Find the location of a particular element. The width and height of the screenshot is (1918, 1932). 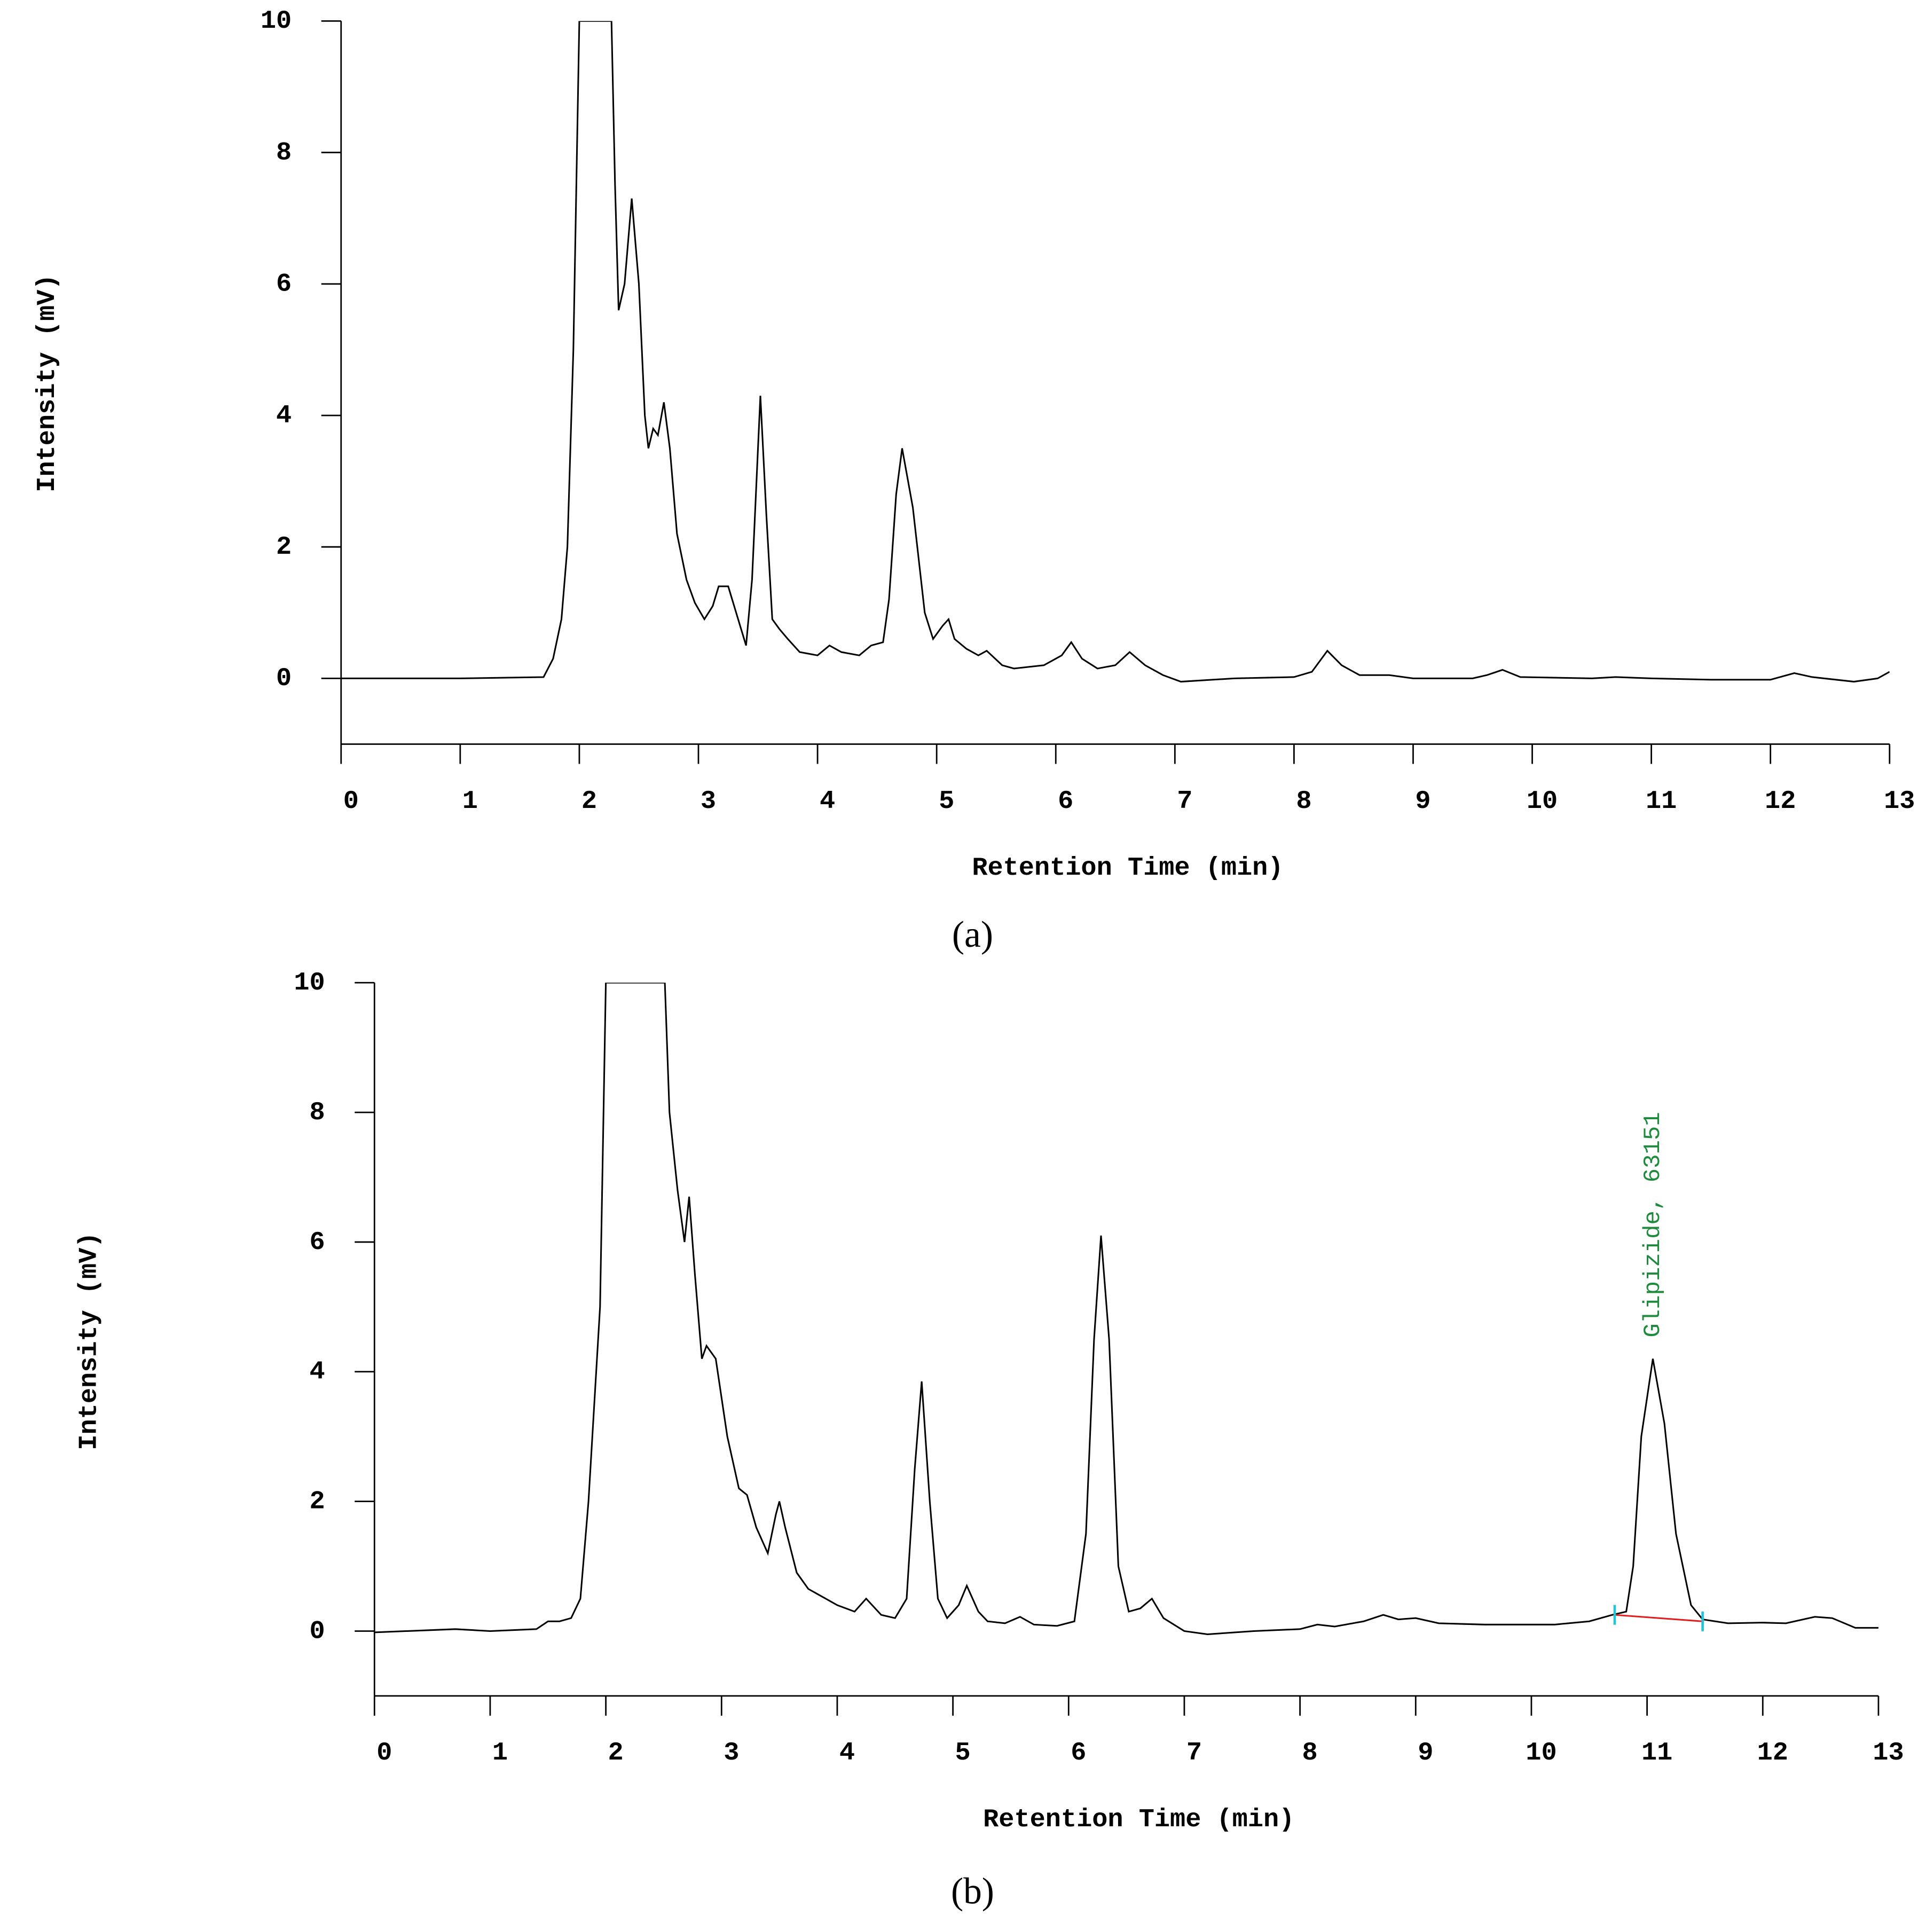

peak-annotation: Glipizide, 63151 is located at coordinates (1653, 1224).